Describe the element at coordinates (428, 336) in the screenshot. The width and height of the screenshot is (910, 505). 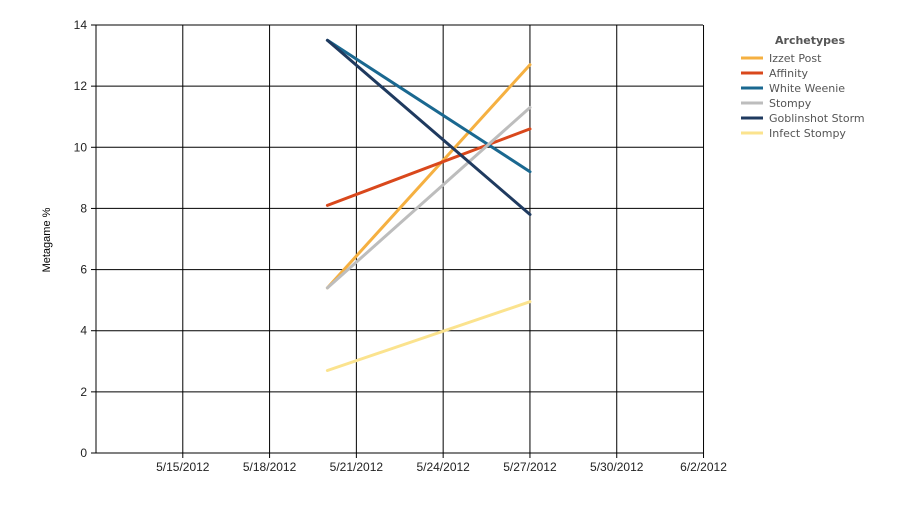
I see `series-line-infect-stompy` at that location.